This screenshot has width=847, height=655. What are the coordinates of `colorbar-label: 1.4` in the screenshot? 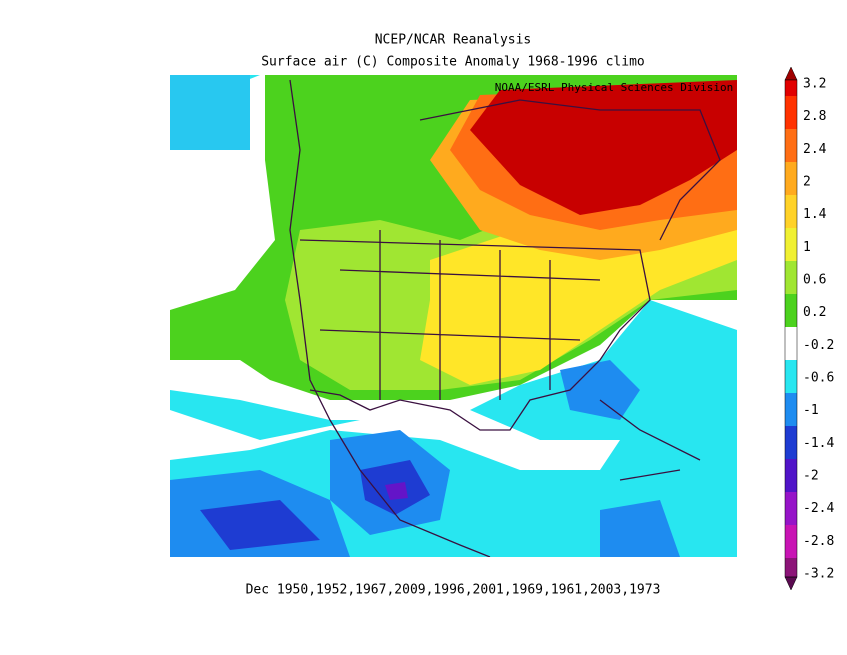 It's located at (815, 214).